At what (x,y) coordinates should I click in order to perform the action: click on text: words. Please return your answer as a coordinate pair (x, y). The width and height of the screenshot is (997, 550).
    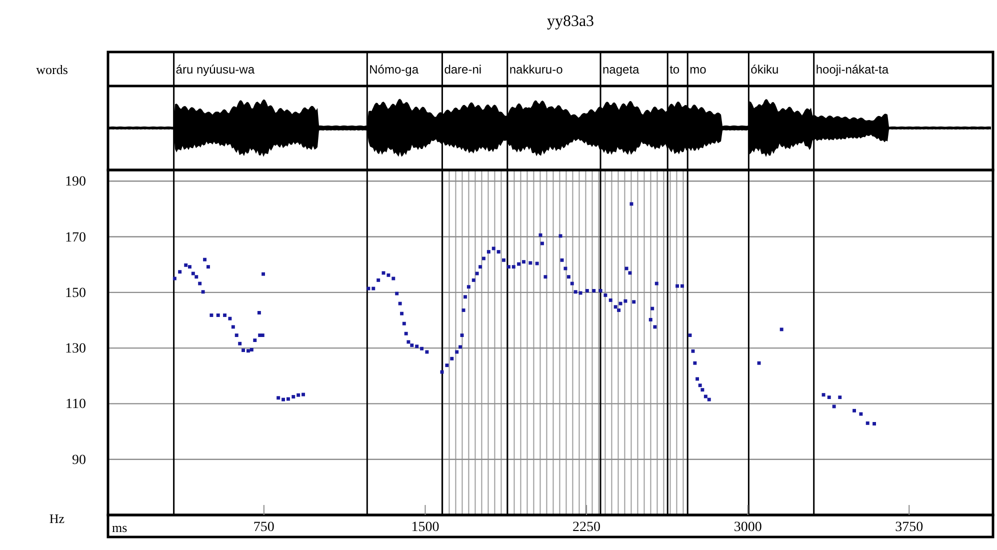
    Looking at the image, I should click on (52, 69).